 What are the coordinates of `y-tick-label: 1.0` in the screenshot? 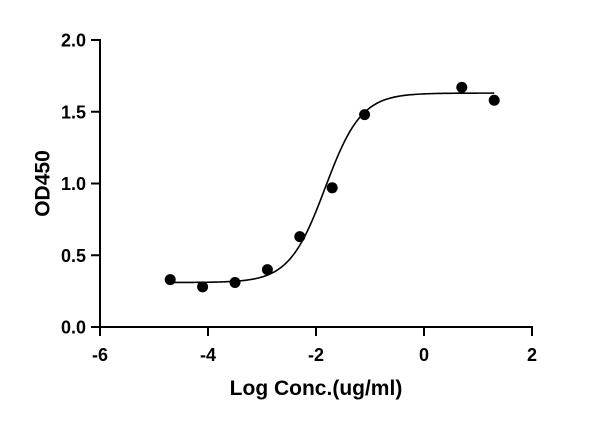 It's located at (73, 184).